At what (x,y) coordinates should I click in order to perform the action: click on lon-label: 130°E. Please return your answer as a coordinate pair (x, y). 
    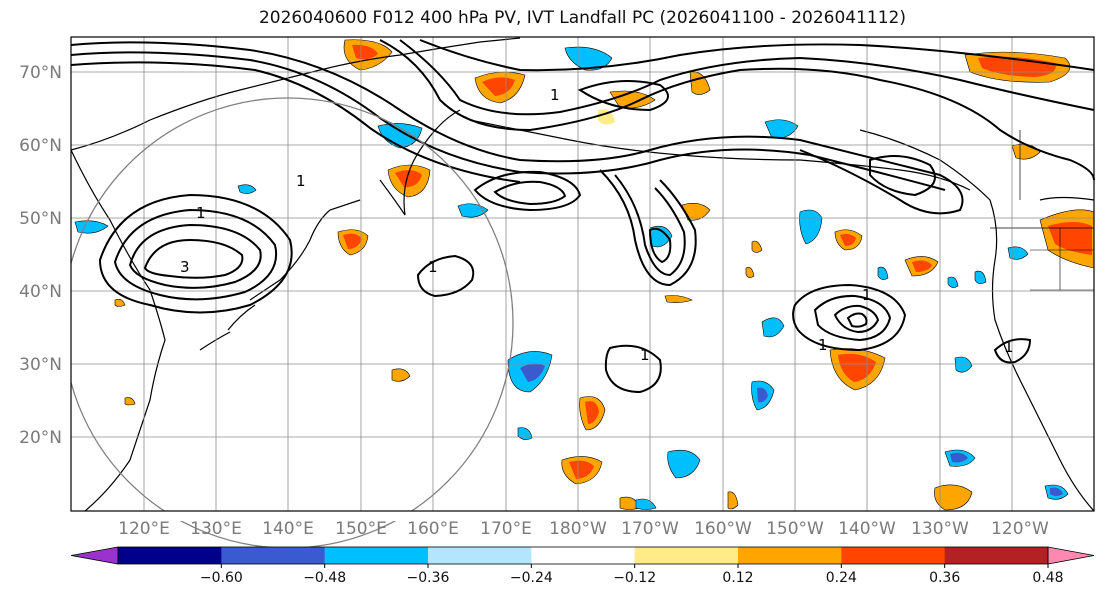
    Looking at the image, I should click on (216, 529).